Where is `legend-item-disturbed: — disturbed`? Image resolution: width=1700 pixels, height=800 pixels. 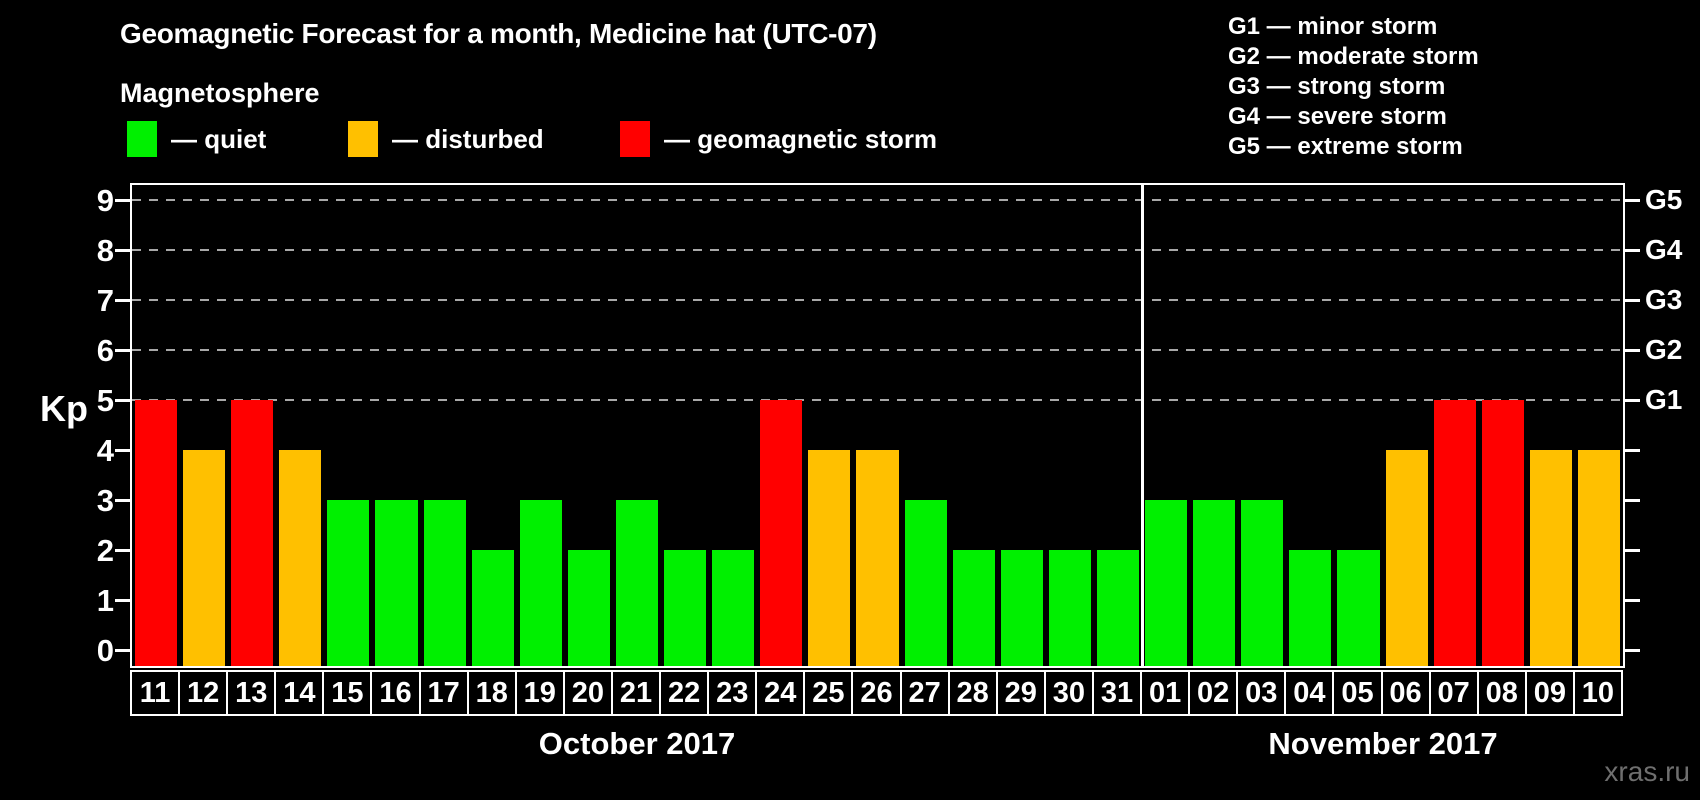 legend-item-disturbed: — disturbed is located at coordinates (446, 139).